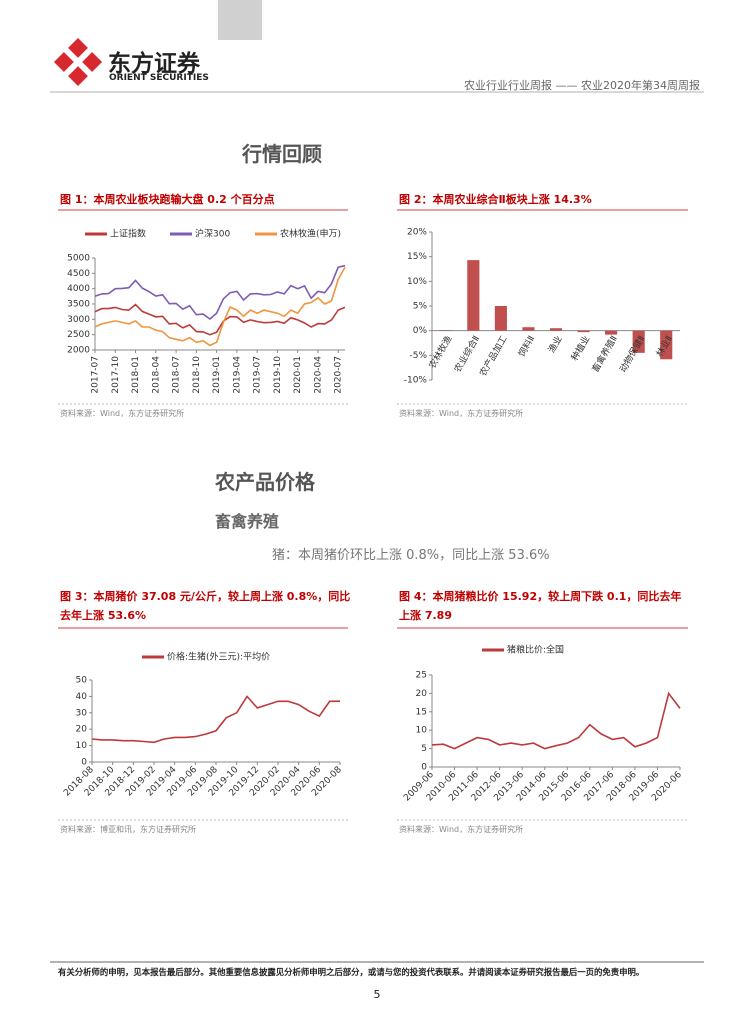  Describe the element at coordinates (78, 274) in the screenshot. I see `y-tick-label: 4500` at that location.